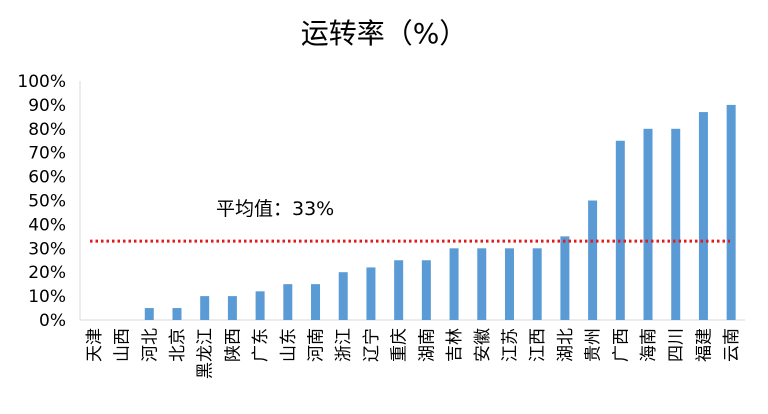 This screenshot has width=768, height=414. What do you see at coordinates (289, 345) in the screenshot?
I see `x-tick-label: 山东` at bounding box center [289, 345].